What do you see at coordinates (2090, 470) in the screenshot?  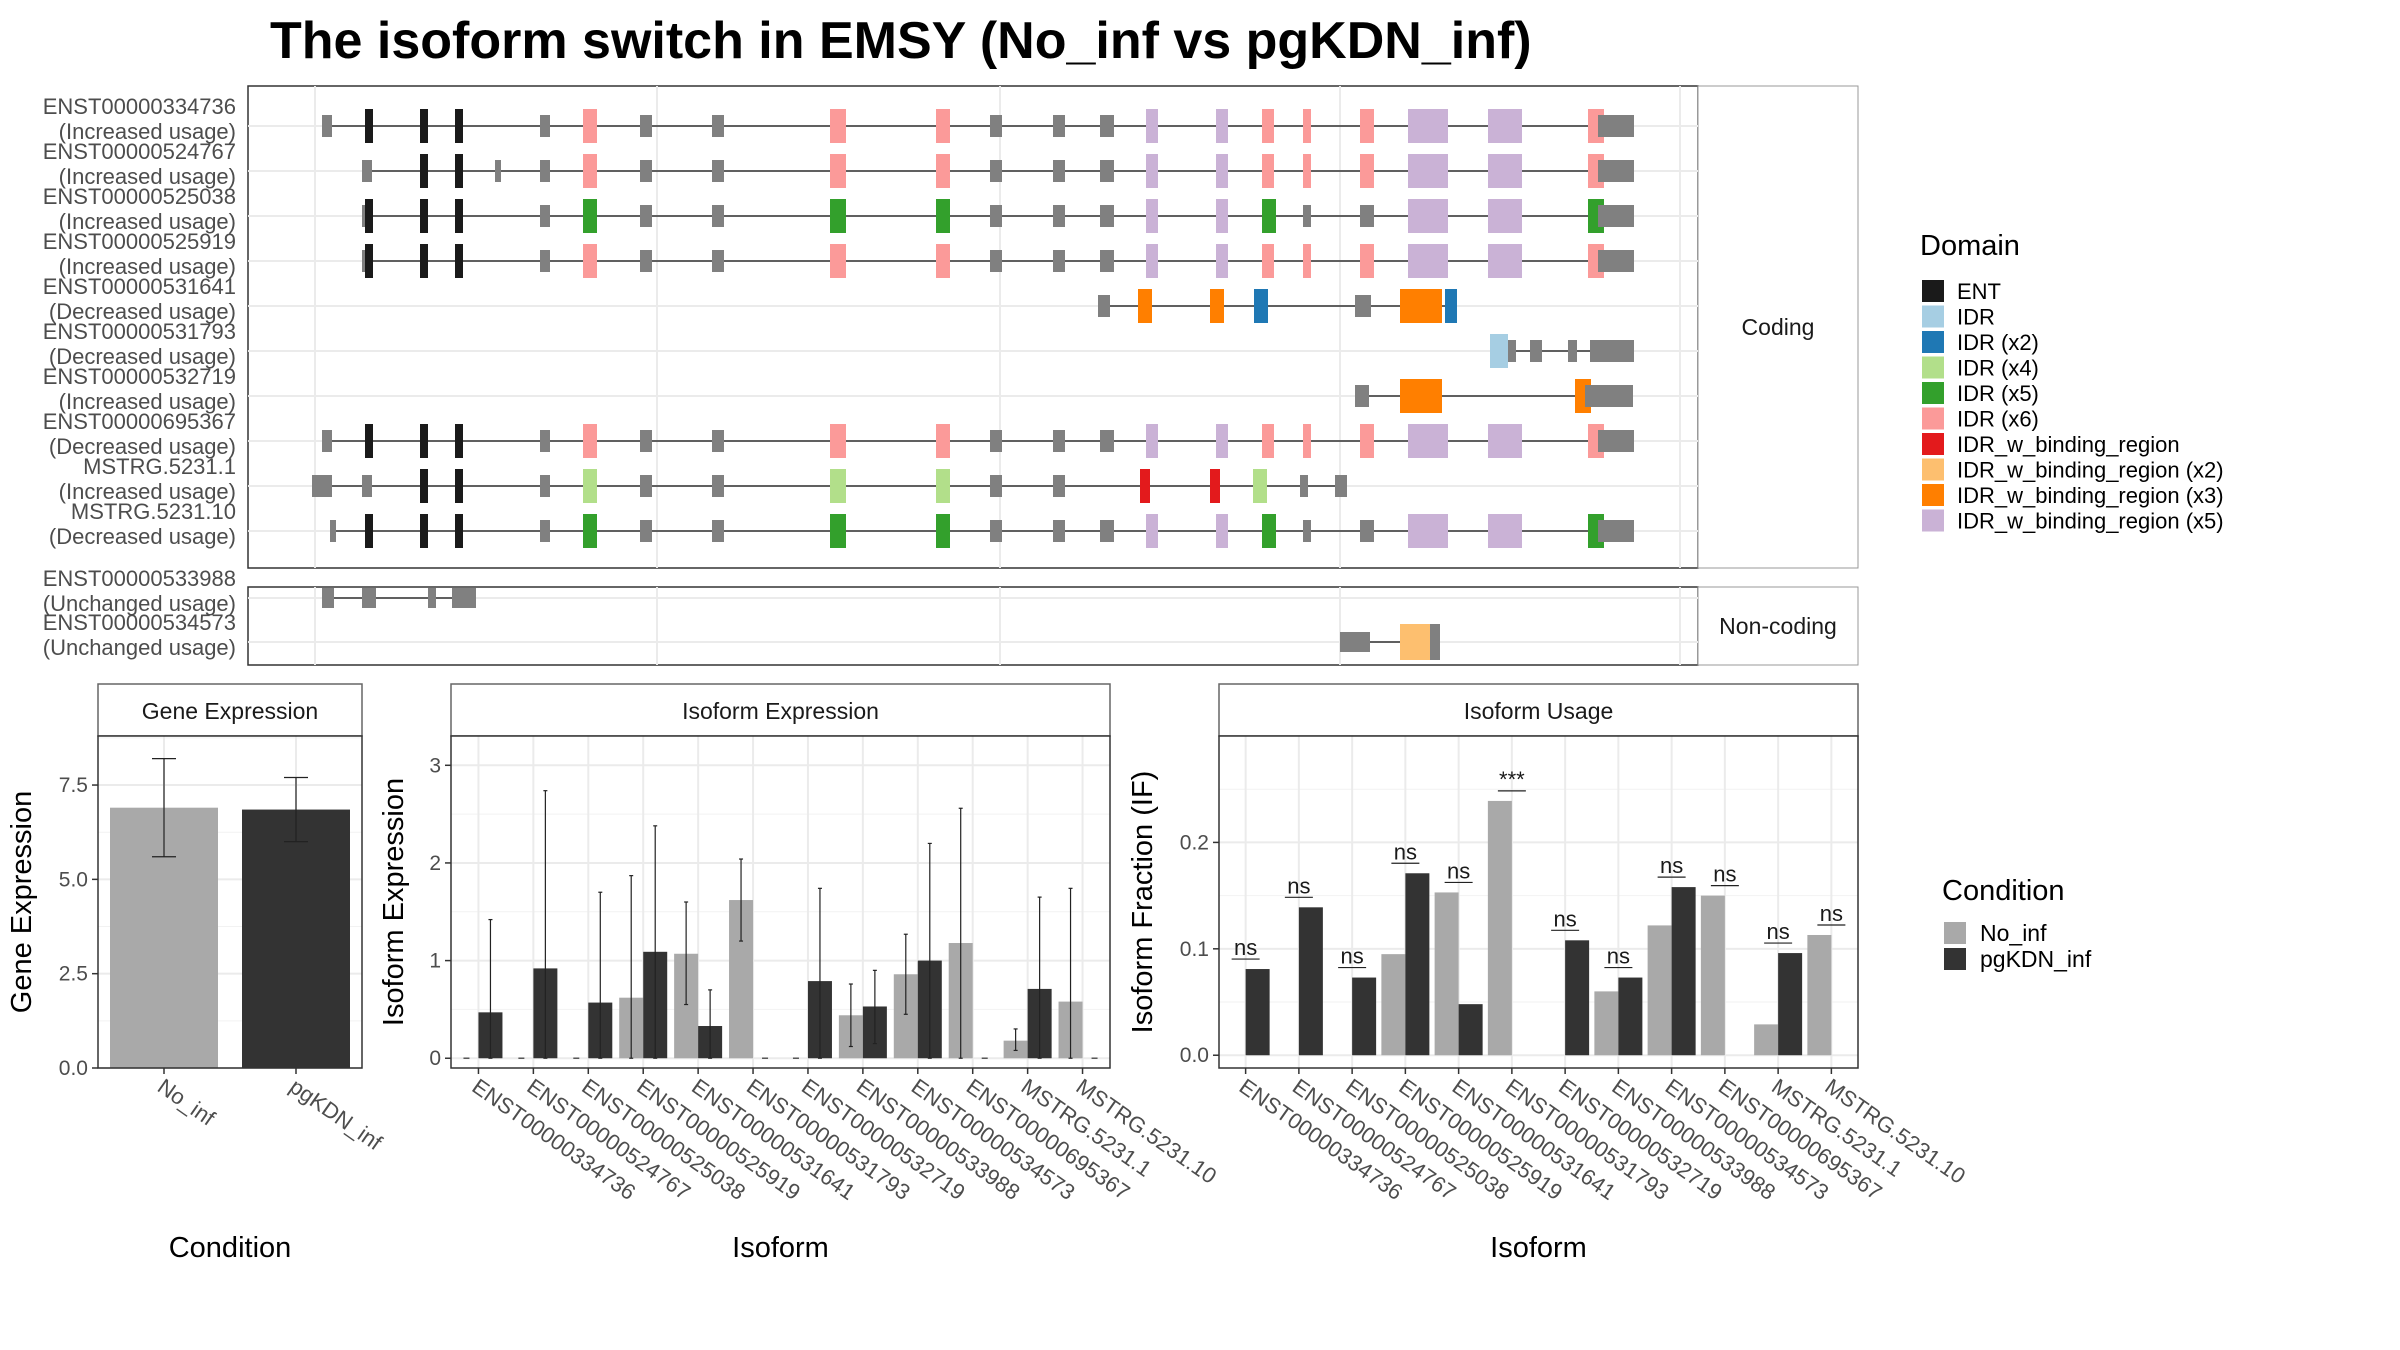 I see `domain-legend-label: IDR_w_binding_region (x2)` at bounding box center [2090, 470].